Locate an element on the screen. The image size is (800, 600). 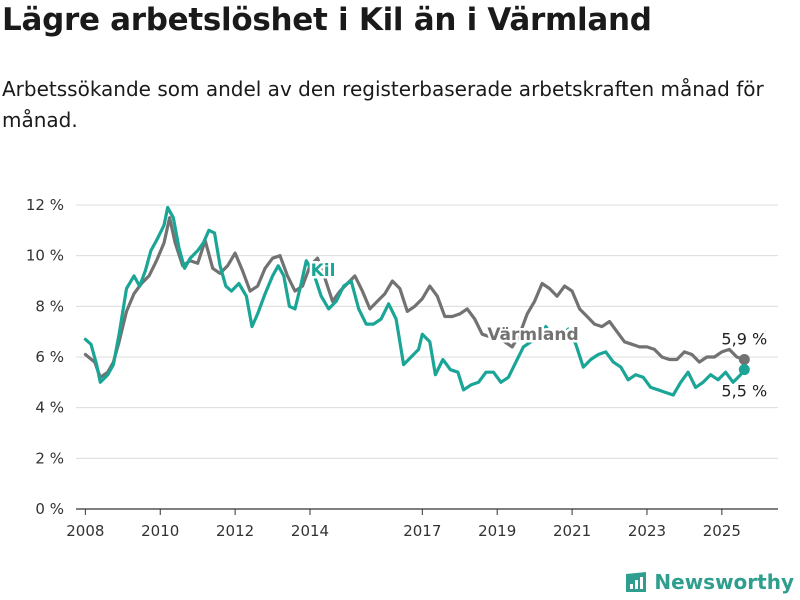
x-tick-label: 2012 is located at coordinates (235, 531).